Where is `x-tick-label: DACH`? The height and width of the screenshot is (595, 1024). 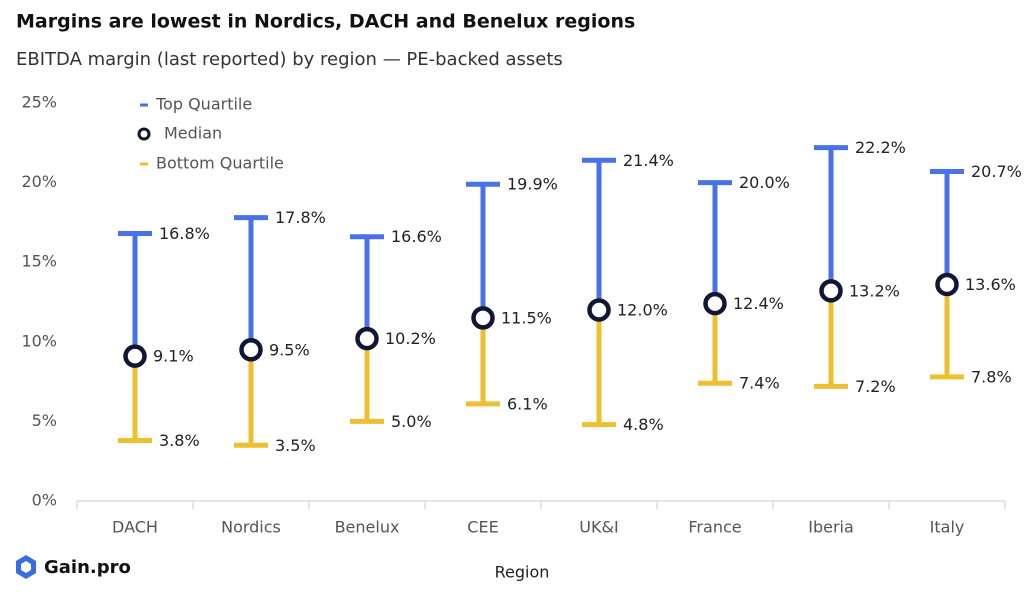
x-tick-label: DACH is located at coordinates (135, 527).